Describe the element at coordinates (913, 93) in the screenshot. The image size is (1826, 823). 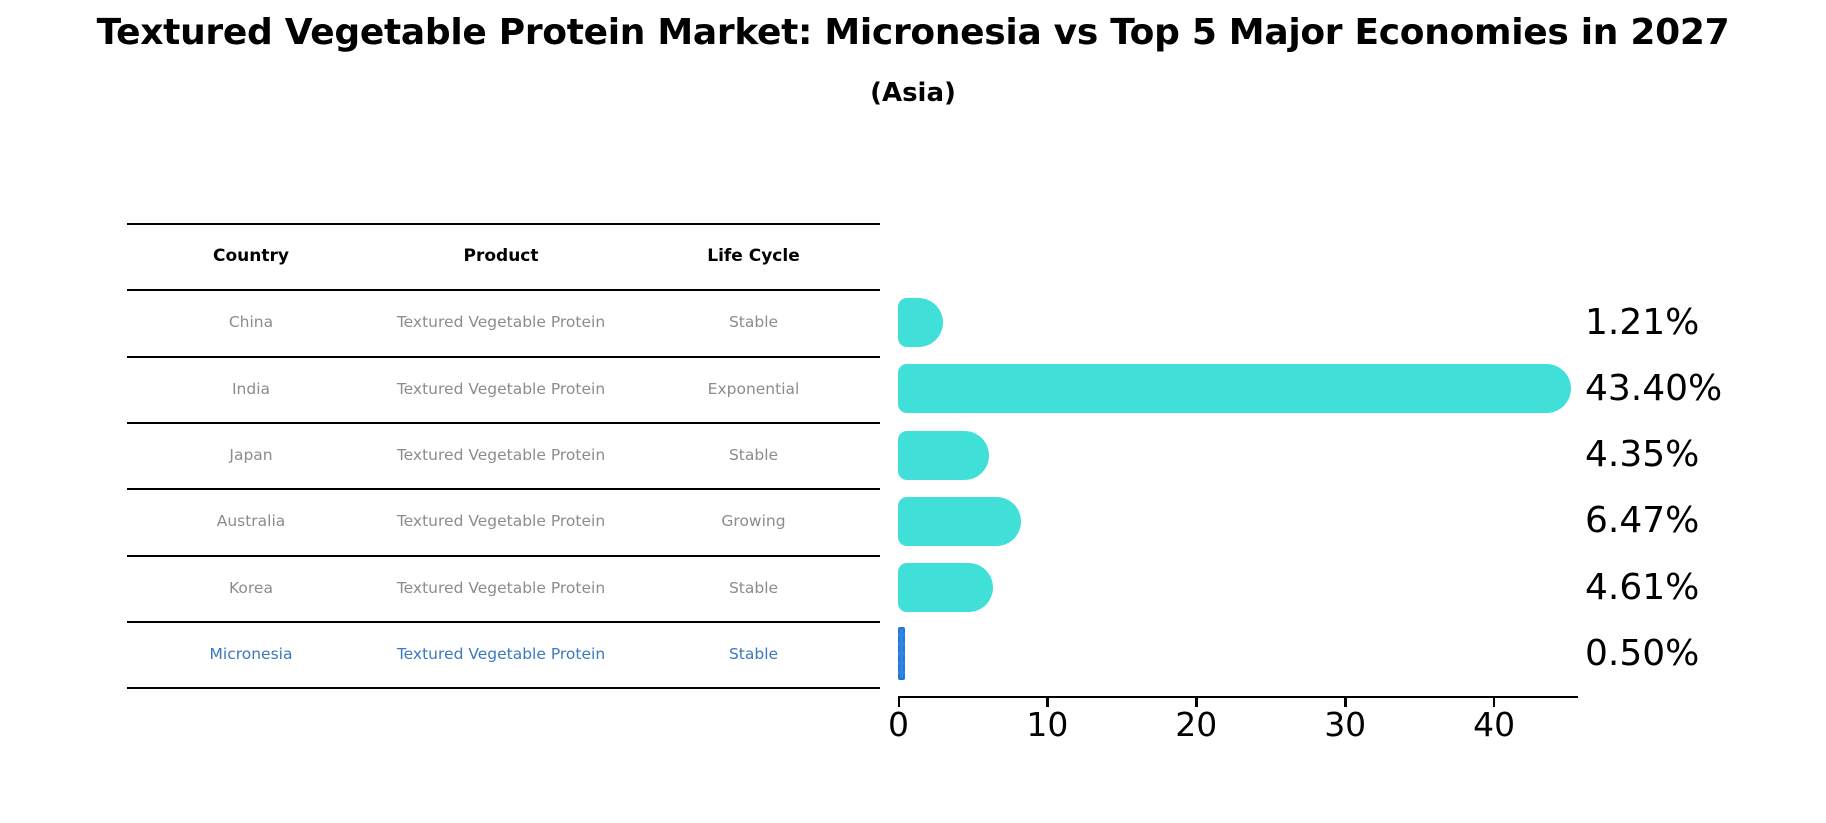
I see `chart-subtitle: (Asia)` at that location.